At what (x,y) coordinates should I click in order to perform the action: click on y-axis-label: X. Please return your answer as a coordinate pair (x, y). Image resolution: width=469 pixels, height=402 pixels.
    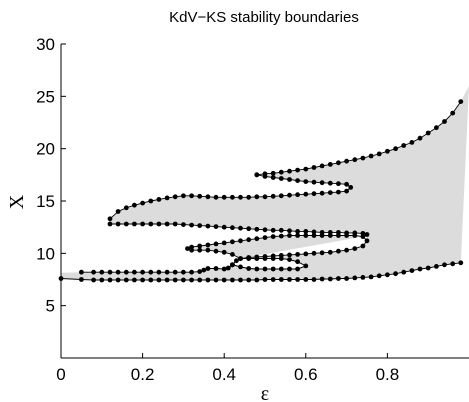
    Looking at the image, I should click on (17, 201).